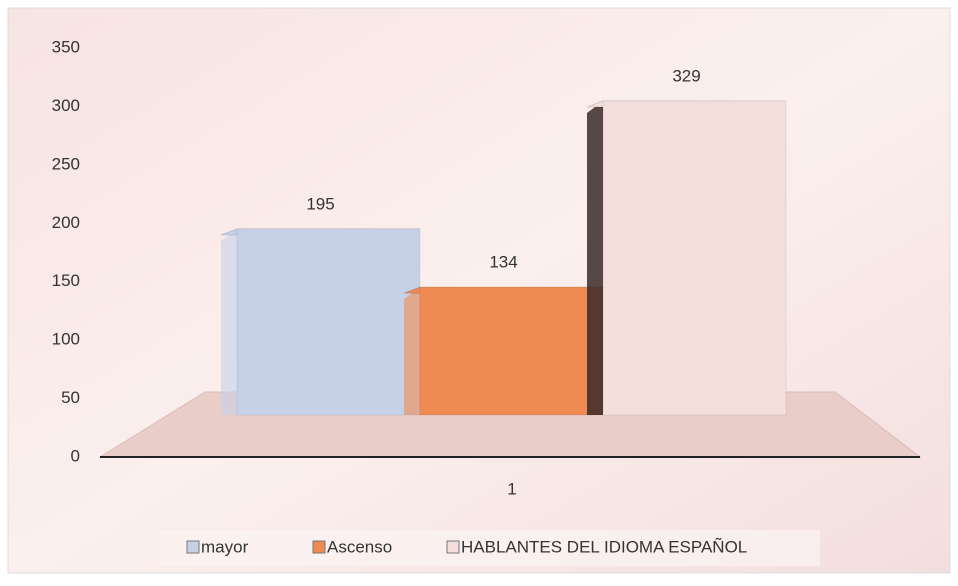 The height and width of the screenshot is (586, 958). What do you see at coordinates (66, 222) in the screenshot?
I see `y-tick-label: 200` at bounding box center [66, 222].